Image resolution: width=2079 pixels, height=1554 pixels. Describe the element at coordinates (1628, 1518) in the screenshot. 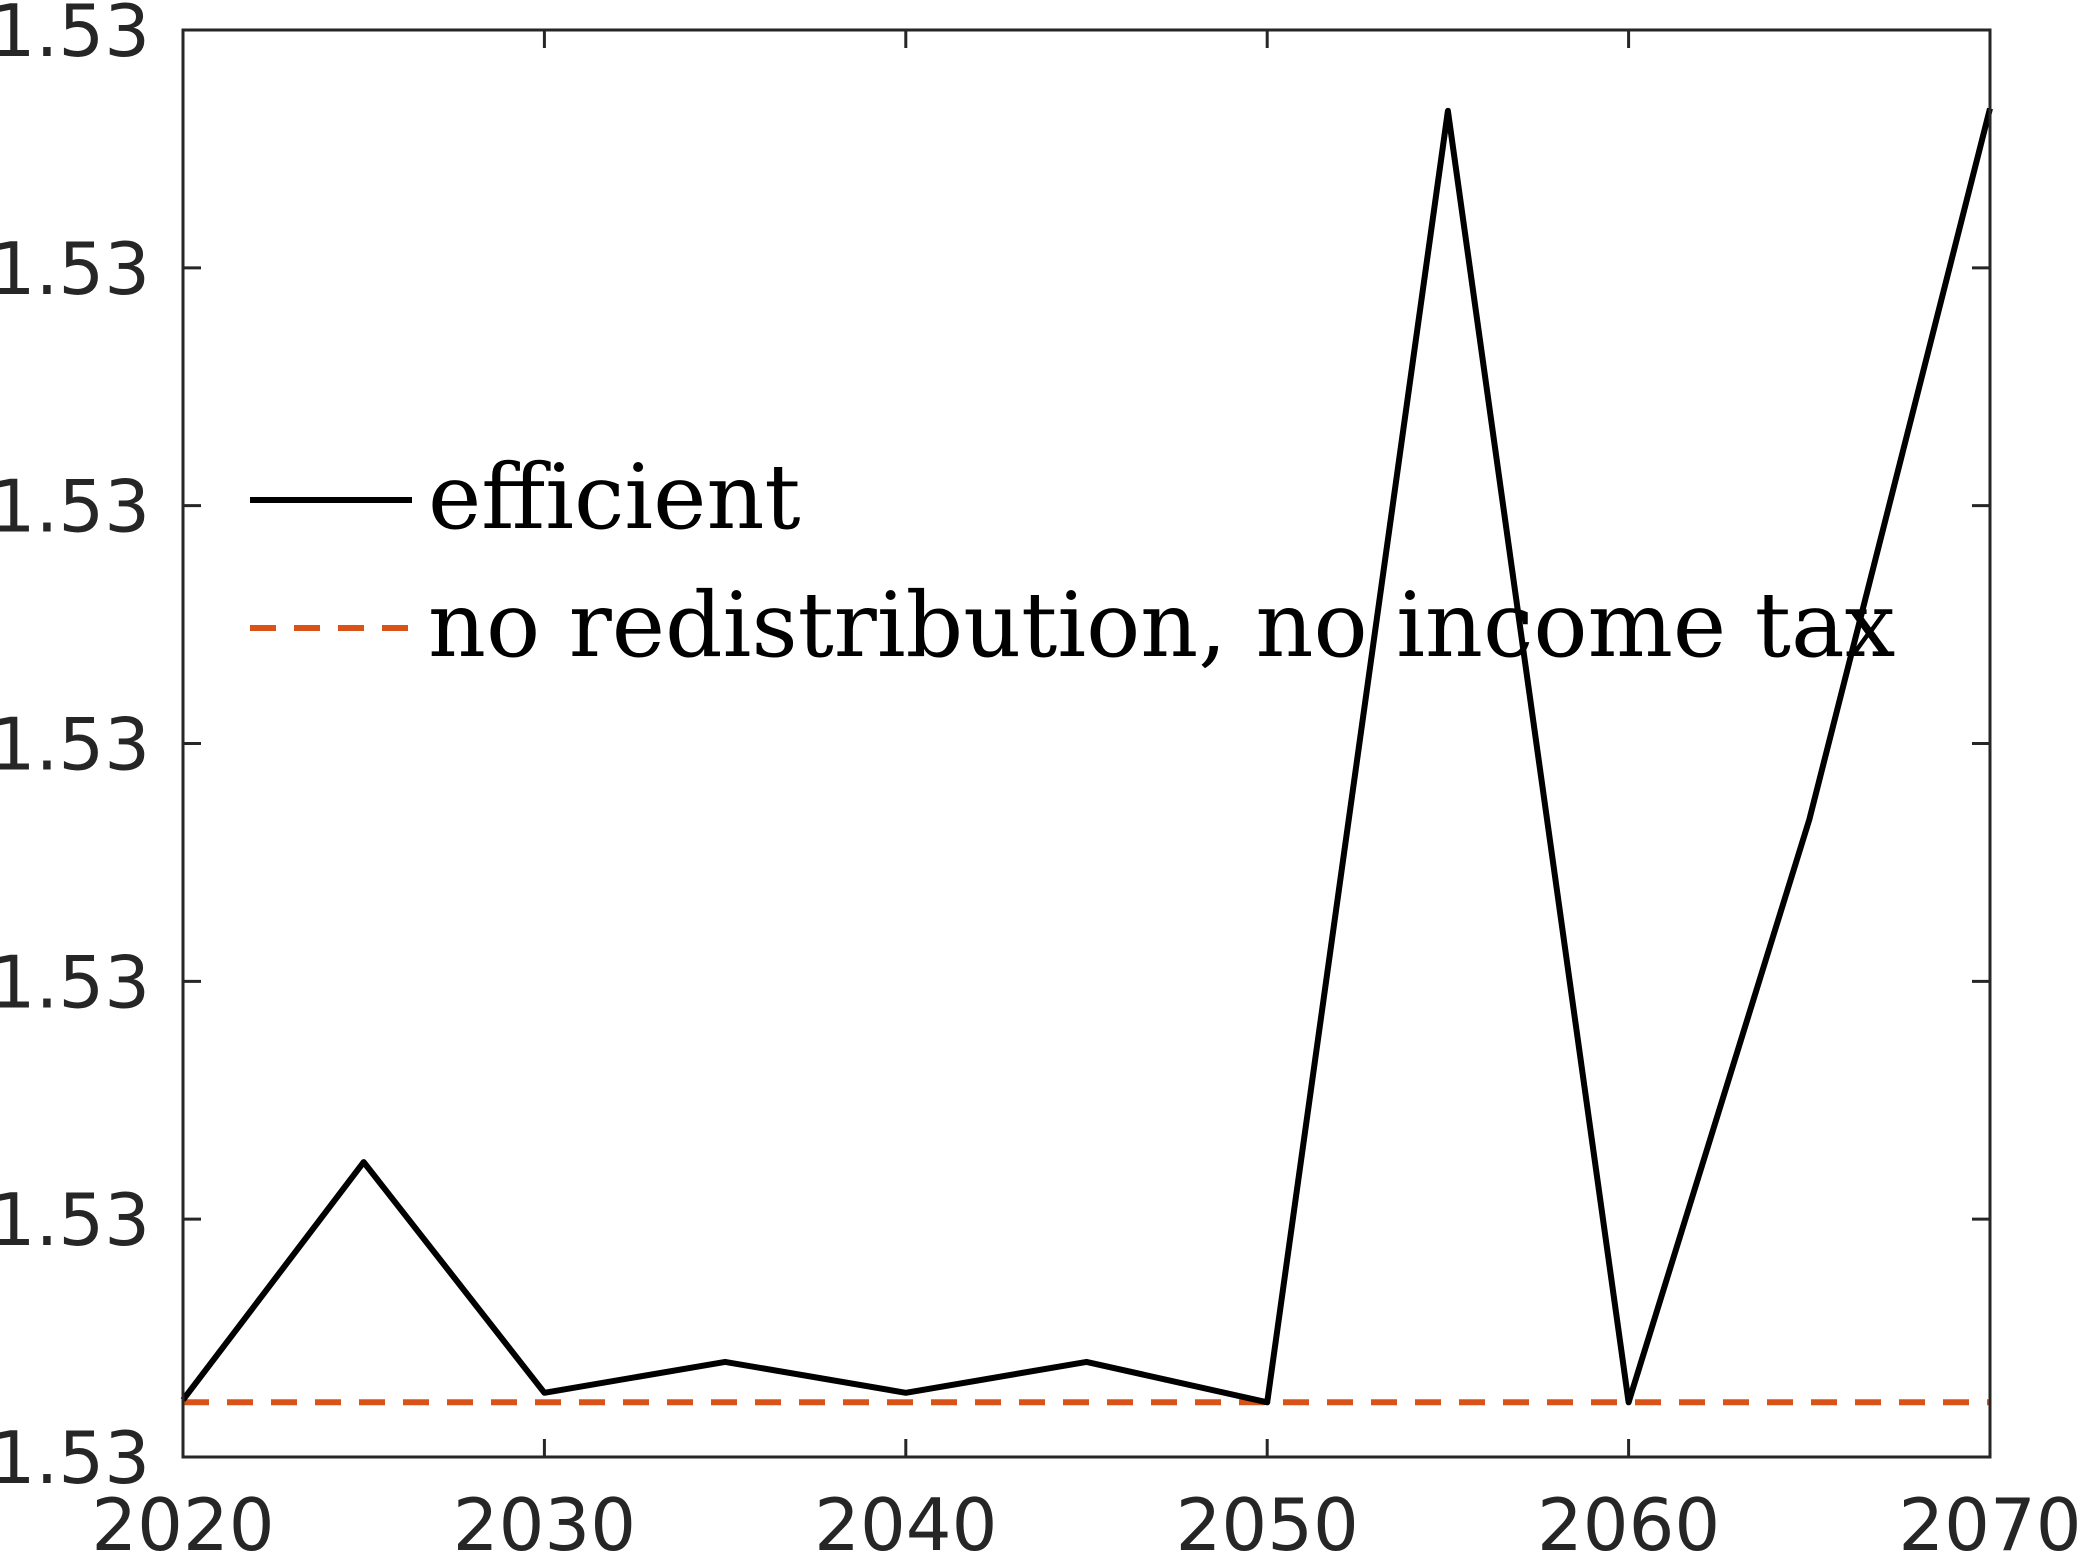

I see `x-tick-label: 2060` at that location.